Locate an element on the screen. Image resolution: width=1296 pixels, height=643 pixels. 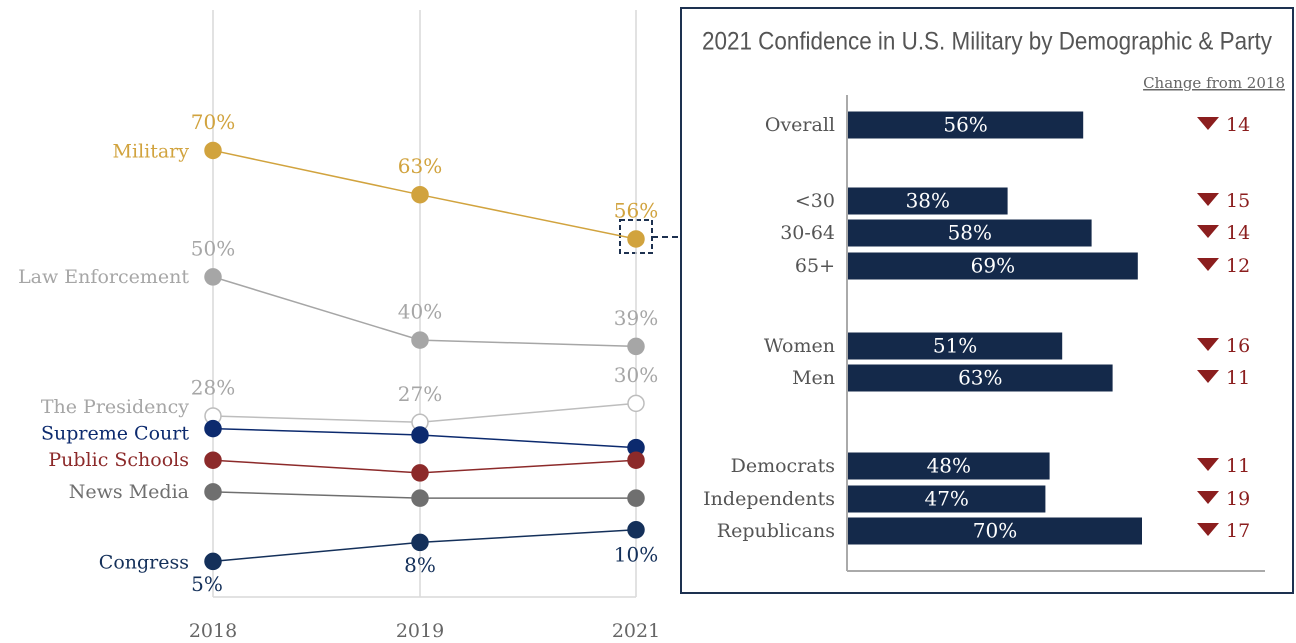
legend-label: The Presidency is located at coordinates (115, 407).